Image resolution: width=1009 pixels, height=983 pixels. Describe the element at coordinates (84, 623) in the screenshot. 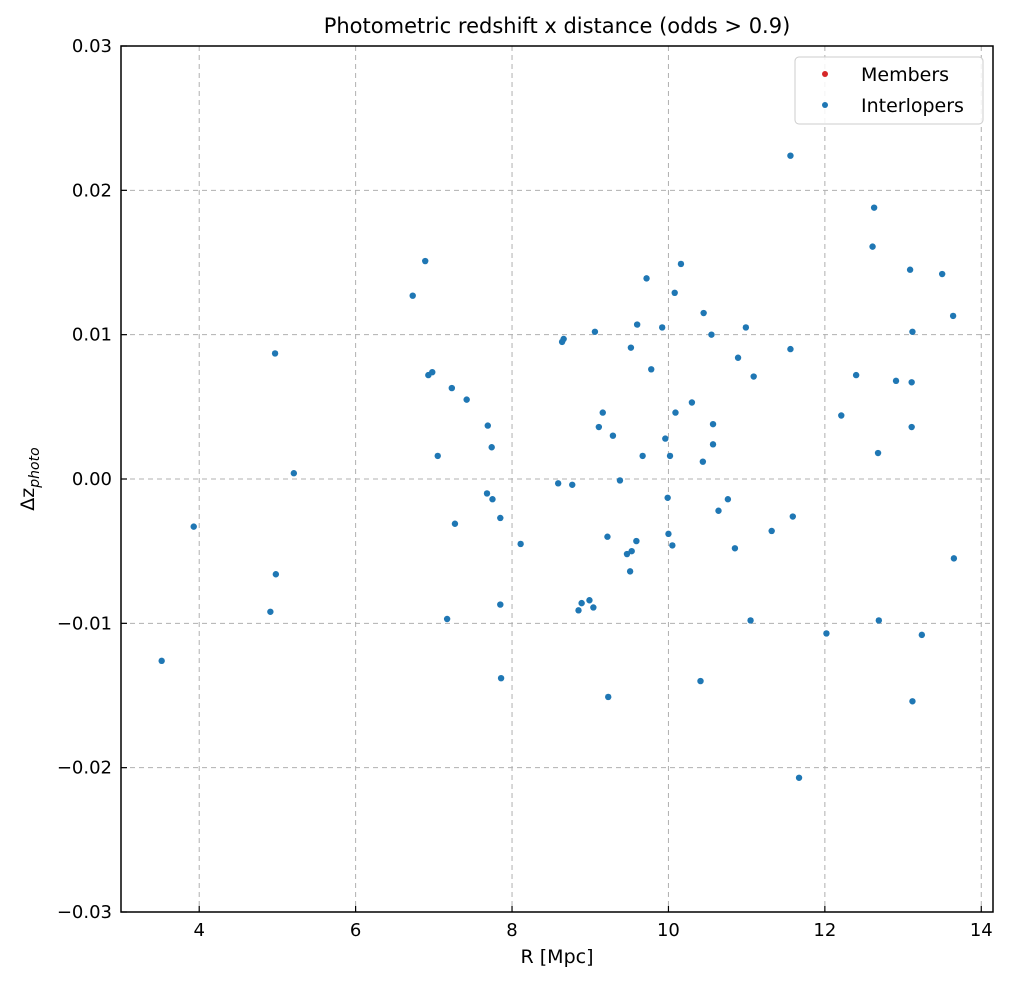

I see `y-tick-label: −0.01` at that location.